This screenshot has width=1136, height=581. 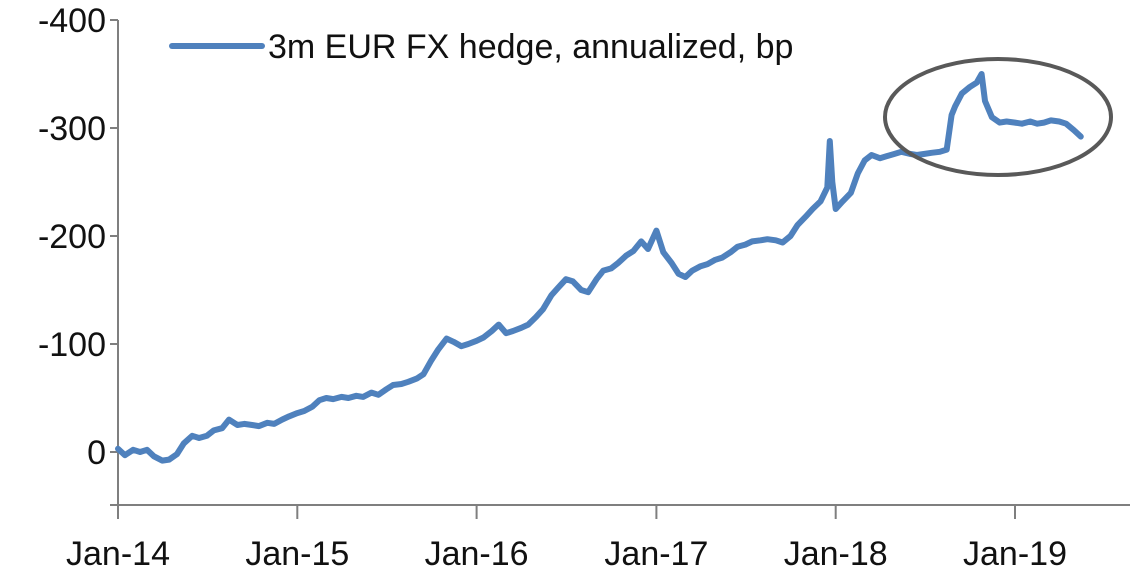 What do you see at coordinates (566, 539) in the screenshot?
I see `x-axis-ticks: Jan-14 Jan-15 Jan-16 Jan-17 Jan-18 Jan-19` at bounding box center [566, 539].